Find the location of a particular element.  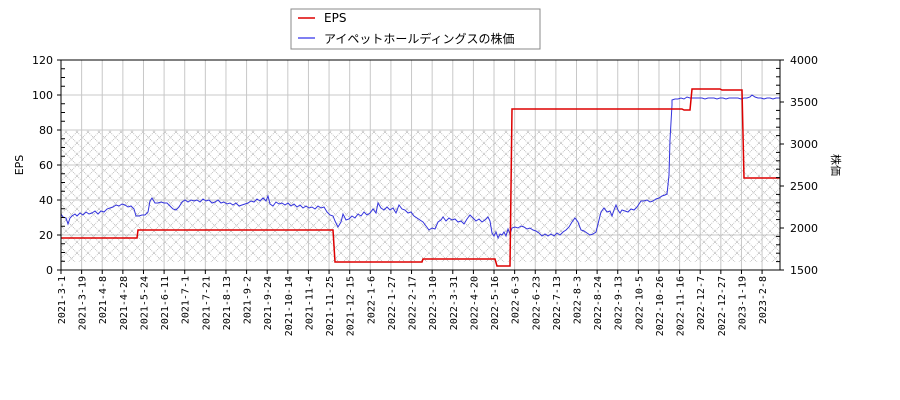

x-tick-label: 2021-12-15 is located at coordinates (351, 306).